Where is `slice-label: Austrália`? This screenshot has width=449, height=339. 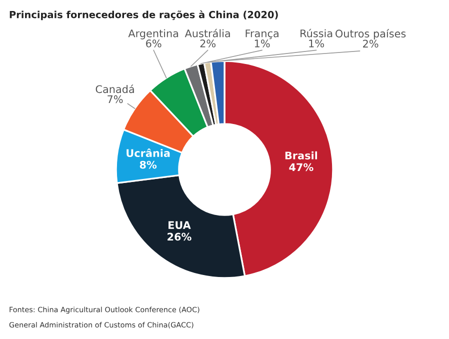
slice-label: Austrália is located at coordinates (207, 33).